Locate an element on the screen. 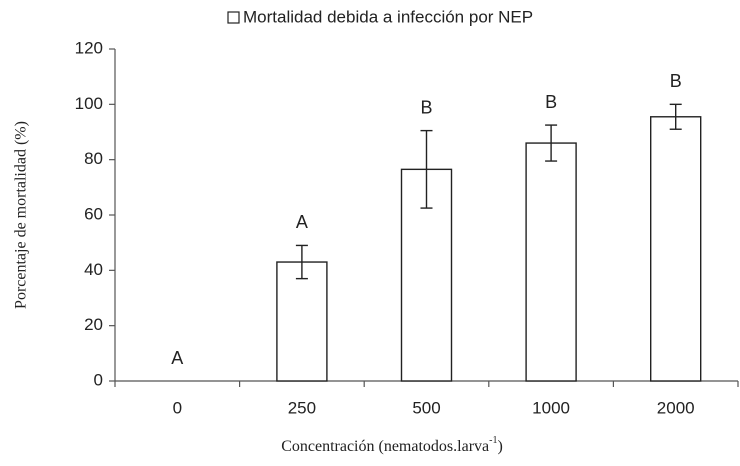  x-axis-label-end: ) is located at coordinates (499, 446).